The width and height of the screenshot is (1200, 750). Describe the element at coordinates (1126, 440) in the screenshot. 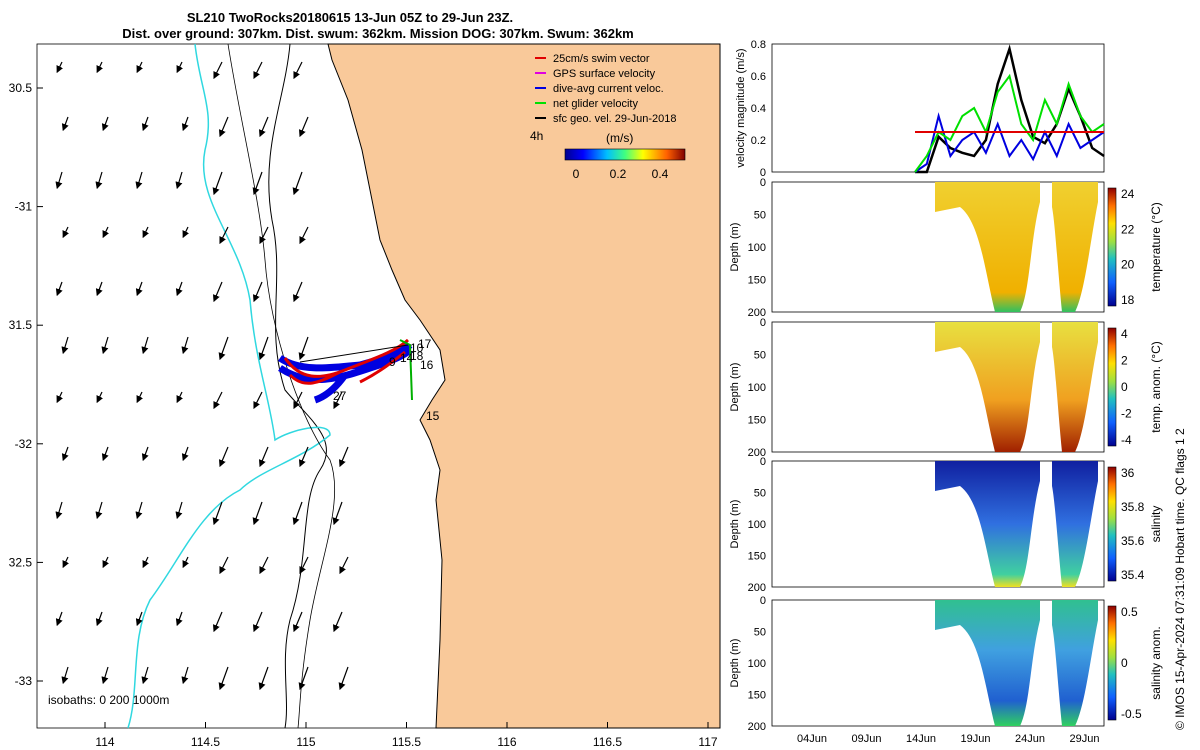

I see `colorbar-tick-label: -4` at that location.